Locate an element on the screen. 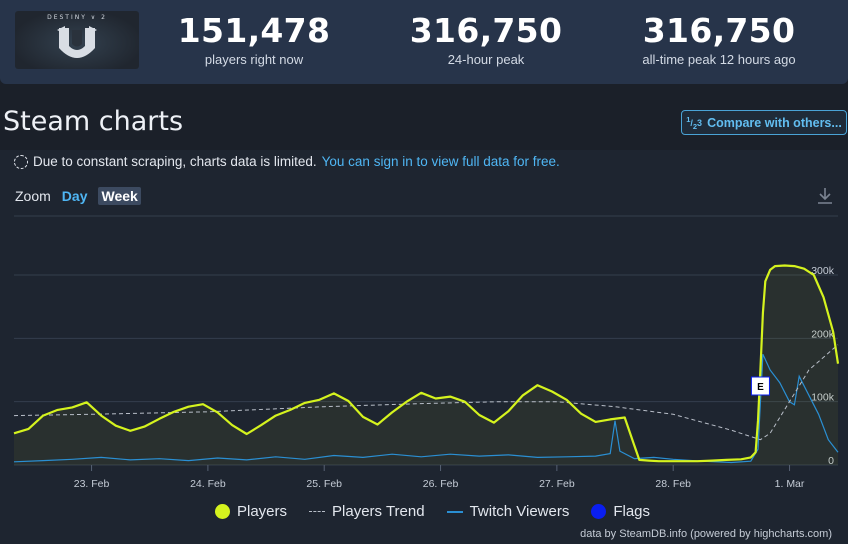 The width and height of the screenshot is (848, 544). legend-flags-label: Flags is located at coordinates (632, 511).